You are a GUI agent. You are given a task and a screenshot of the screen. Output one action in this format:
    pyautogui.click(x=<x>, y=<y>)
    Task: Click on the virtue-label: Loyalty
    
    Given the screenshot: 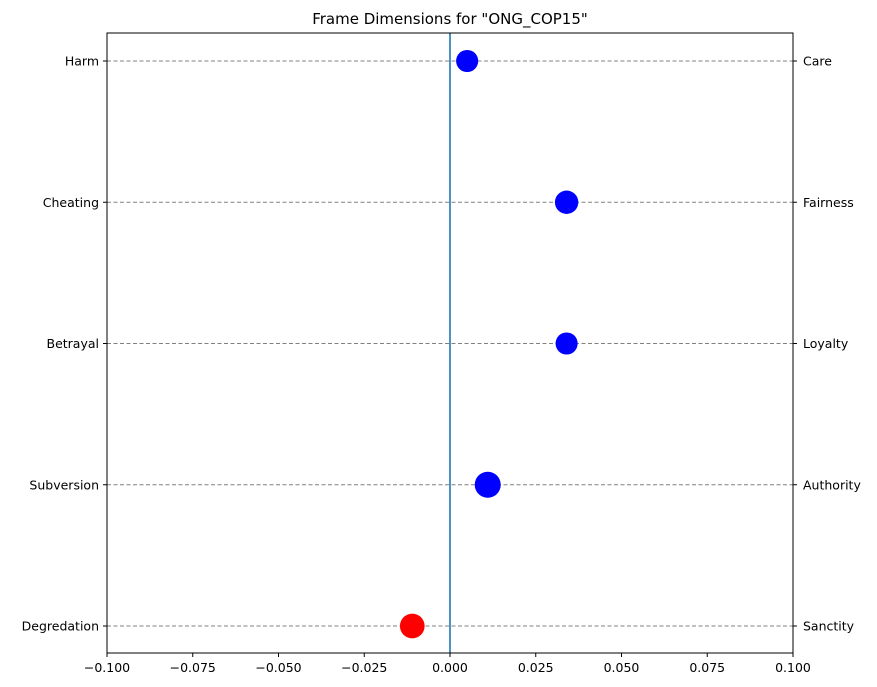 What is the action you would take?
    pyautogui.click(x=826, y=343)
    